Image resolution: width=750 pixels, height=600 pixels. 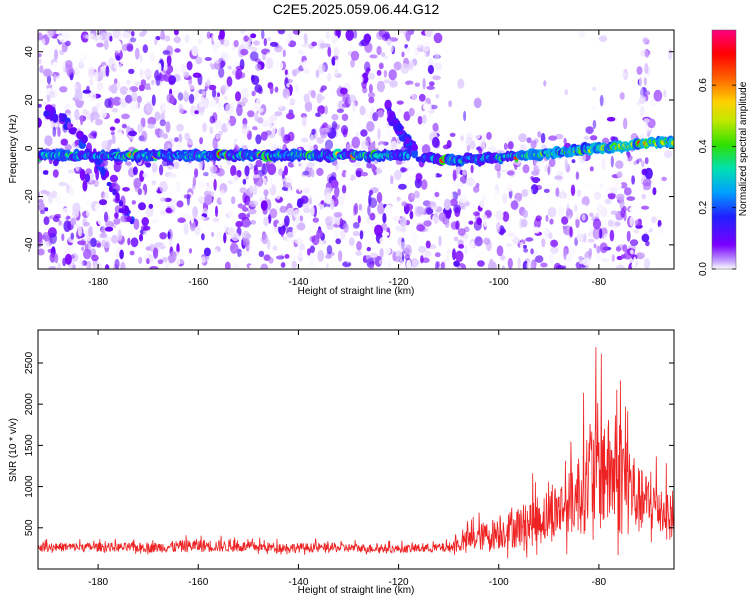 What do you see at coordinates (29, 404) in the screenshot?
I see `y-tick-label: 2000` at bounding box center [29, 404].